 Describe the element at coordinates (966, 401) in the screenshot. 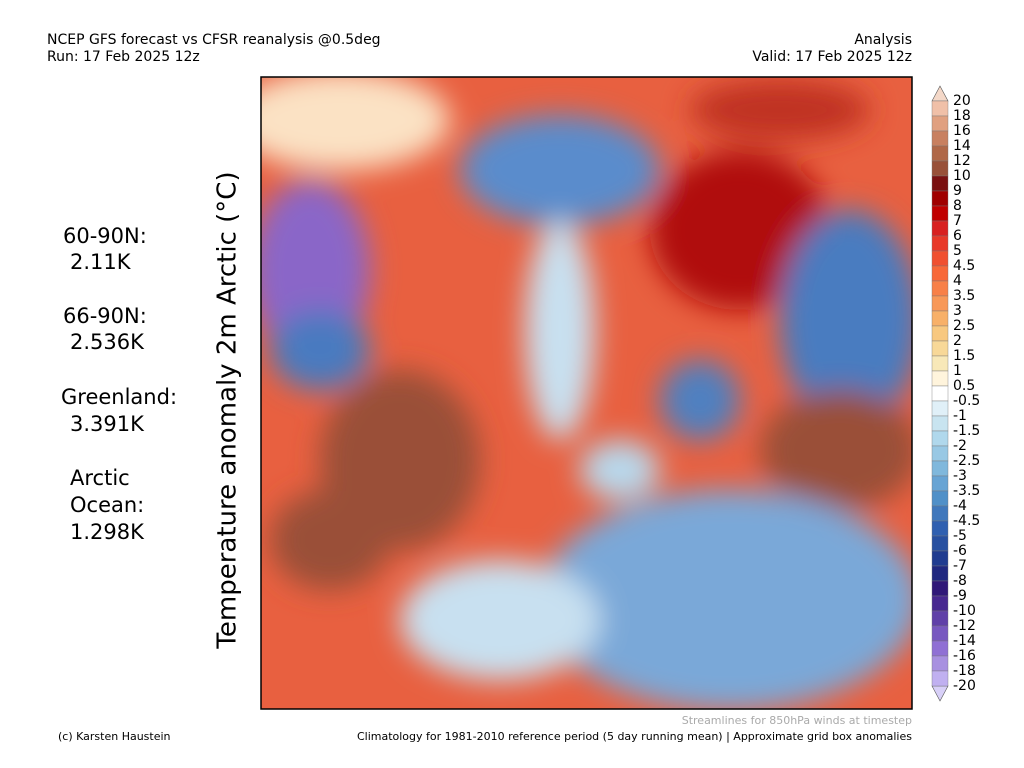

I see `colorbar-label: -0.5` at that location.